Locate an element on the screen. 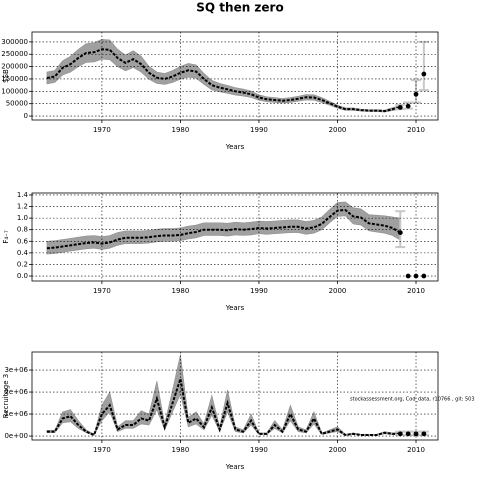 Image resolution: width=480 pixels, height=480 pixels. y-tick-label: 0.4 is located at coordinates (23, 253).